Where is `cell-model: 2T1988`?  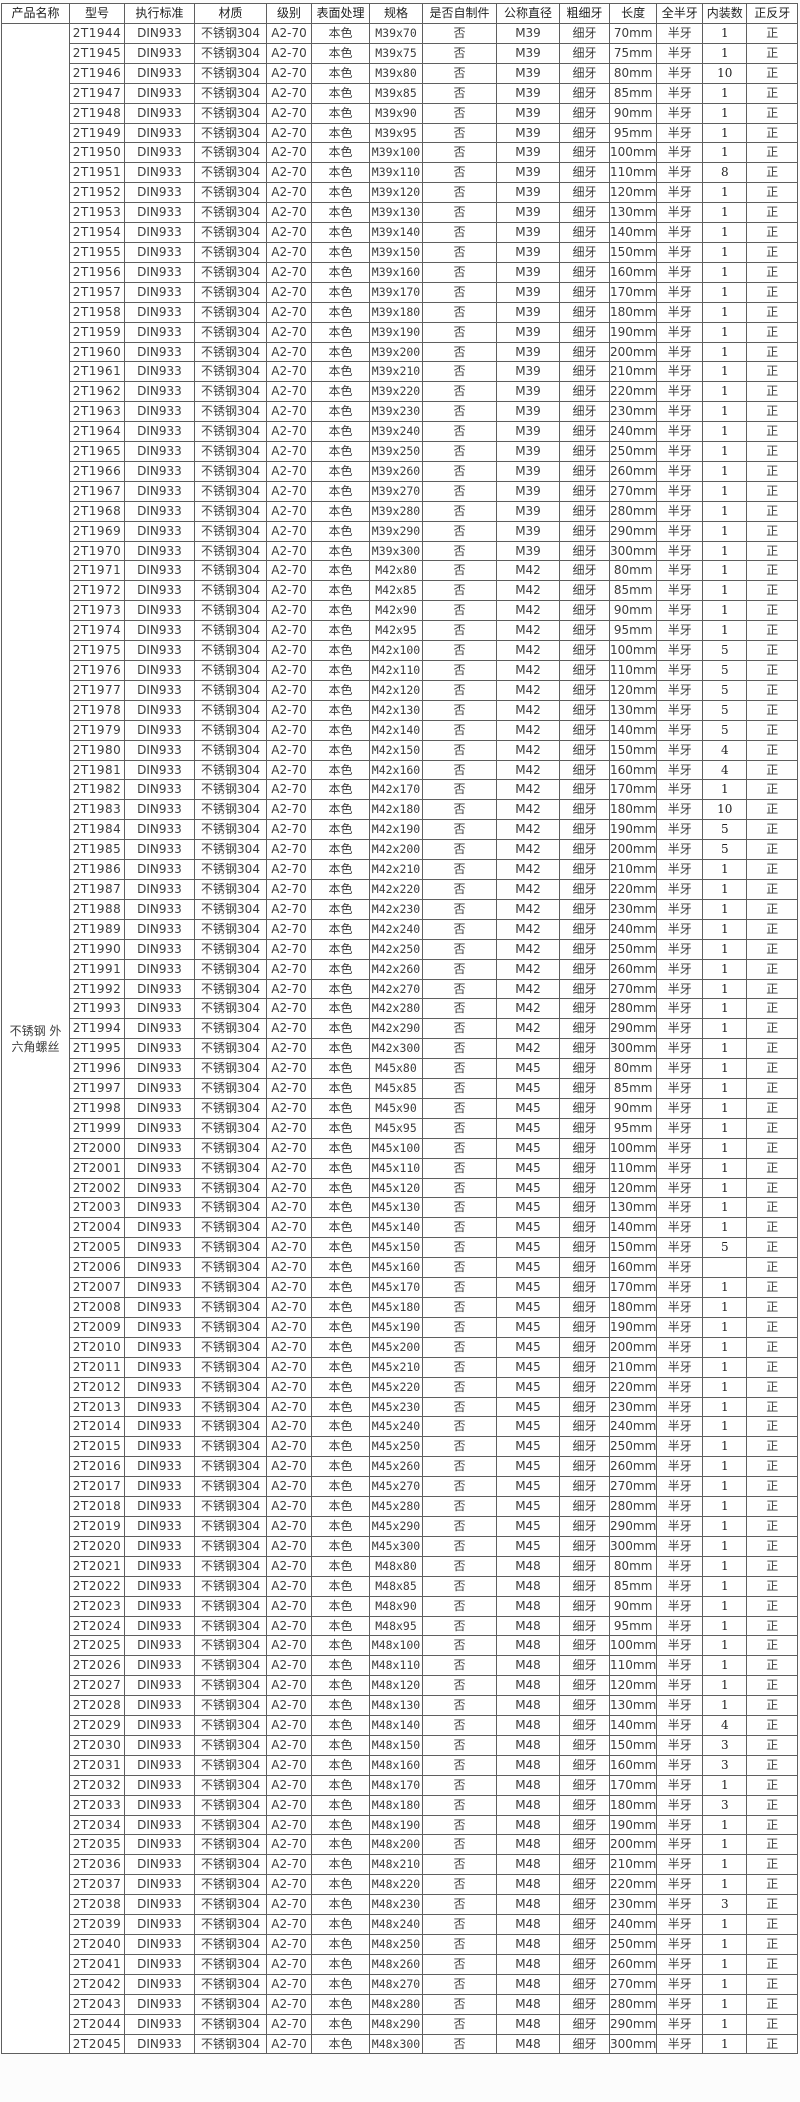 cell-model: 2T1988 is located at coordinates (97, 909).